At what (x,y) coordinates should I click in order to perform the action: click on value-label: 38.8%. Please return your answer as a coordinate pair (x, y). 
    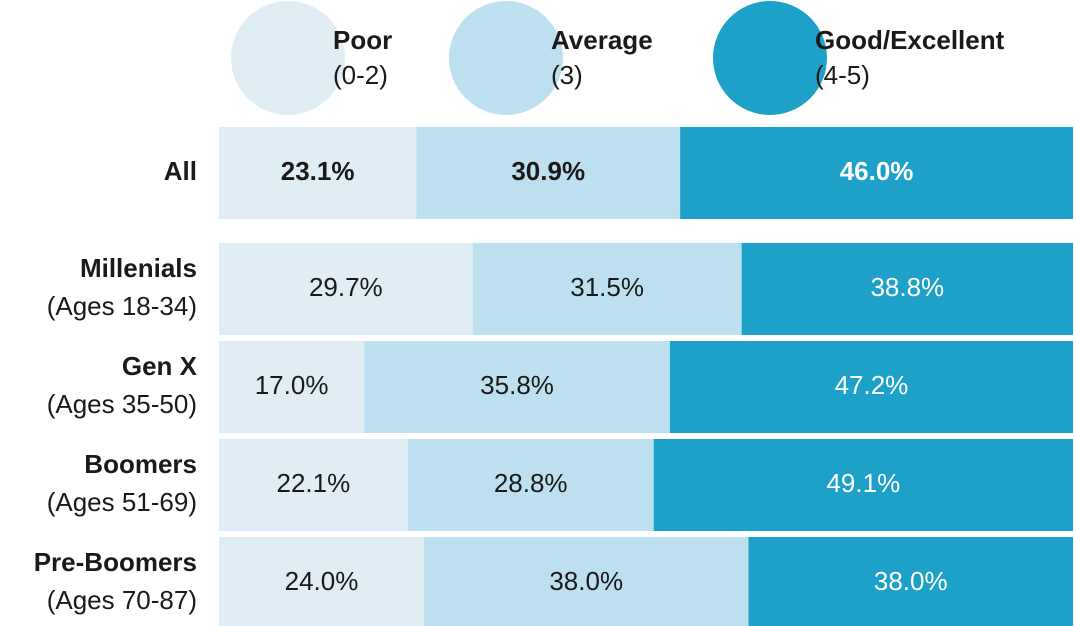
    Looking at the image, I should click on (907, 287).